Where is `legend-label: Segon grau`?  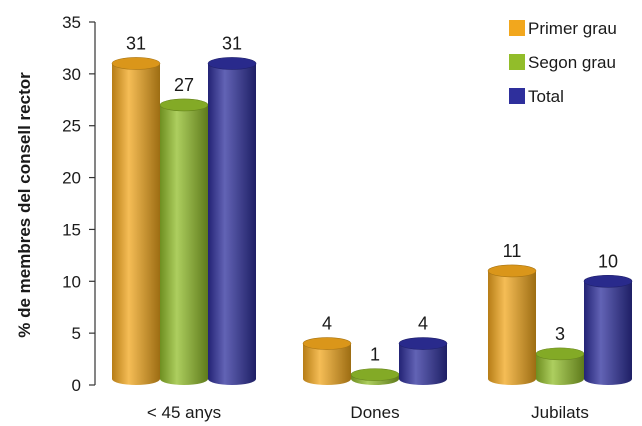
legend-label: Segon grau is located at coordinates (572, 62).